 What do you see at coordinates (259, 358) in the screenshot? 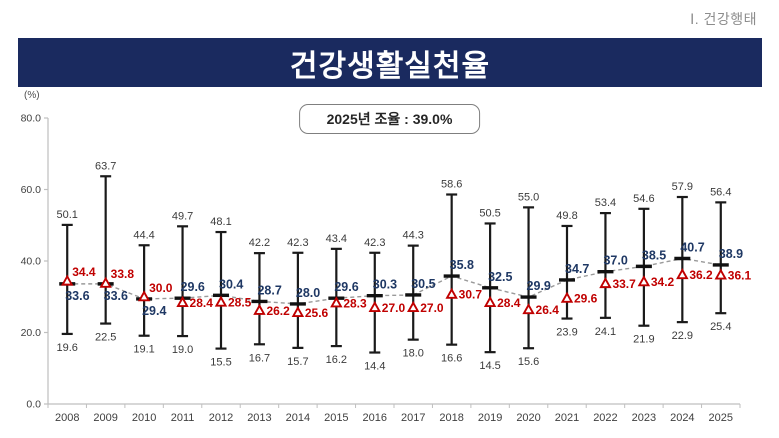
I see `range-low-label: 16.7` at bounding box center [259, 358].